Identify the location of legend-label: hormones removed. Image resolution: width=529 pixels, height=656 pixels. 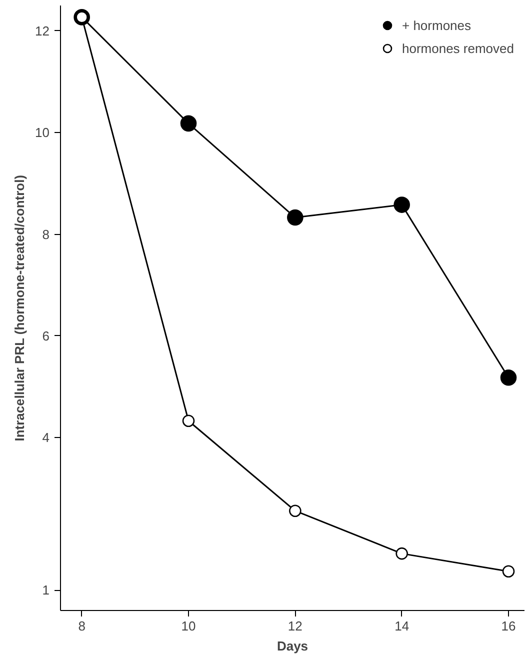
(458, 48).